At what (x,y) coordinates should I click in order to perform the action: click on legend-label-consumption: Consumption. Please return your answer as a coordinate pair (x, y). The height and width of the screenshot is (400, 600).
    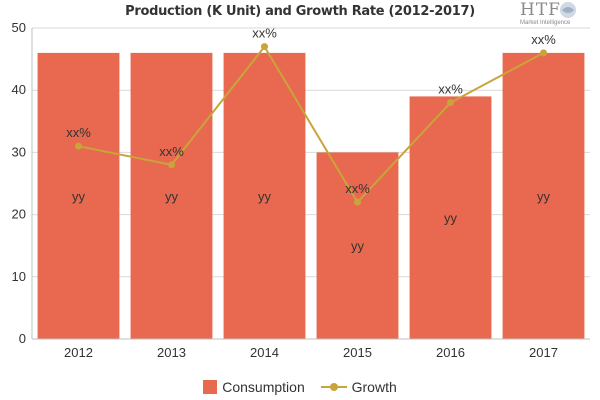
    Looking at the image, I should click on (263, 387).